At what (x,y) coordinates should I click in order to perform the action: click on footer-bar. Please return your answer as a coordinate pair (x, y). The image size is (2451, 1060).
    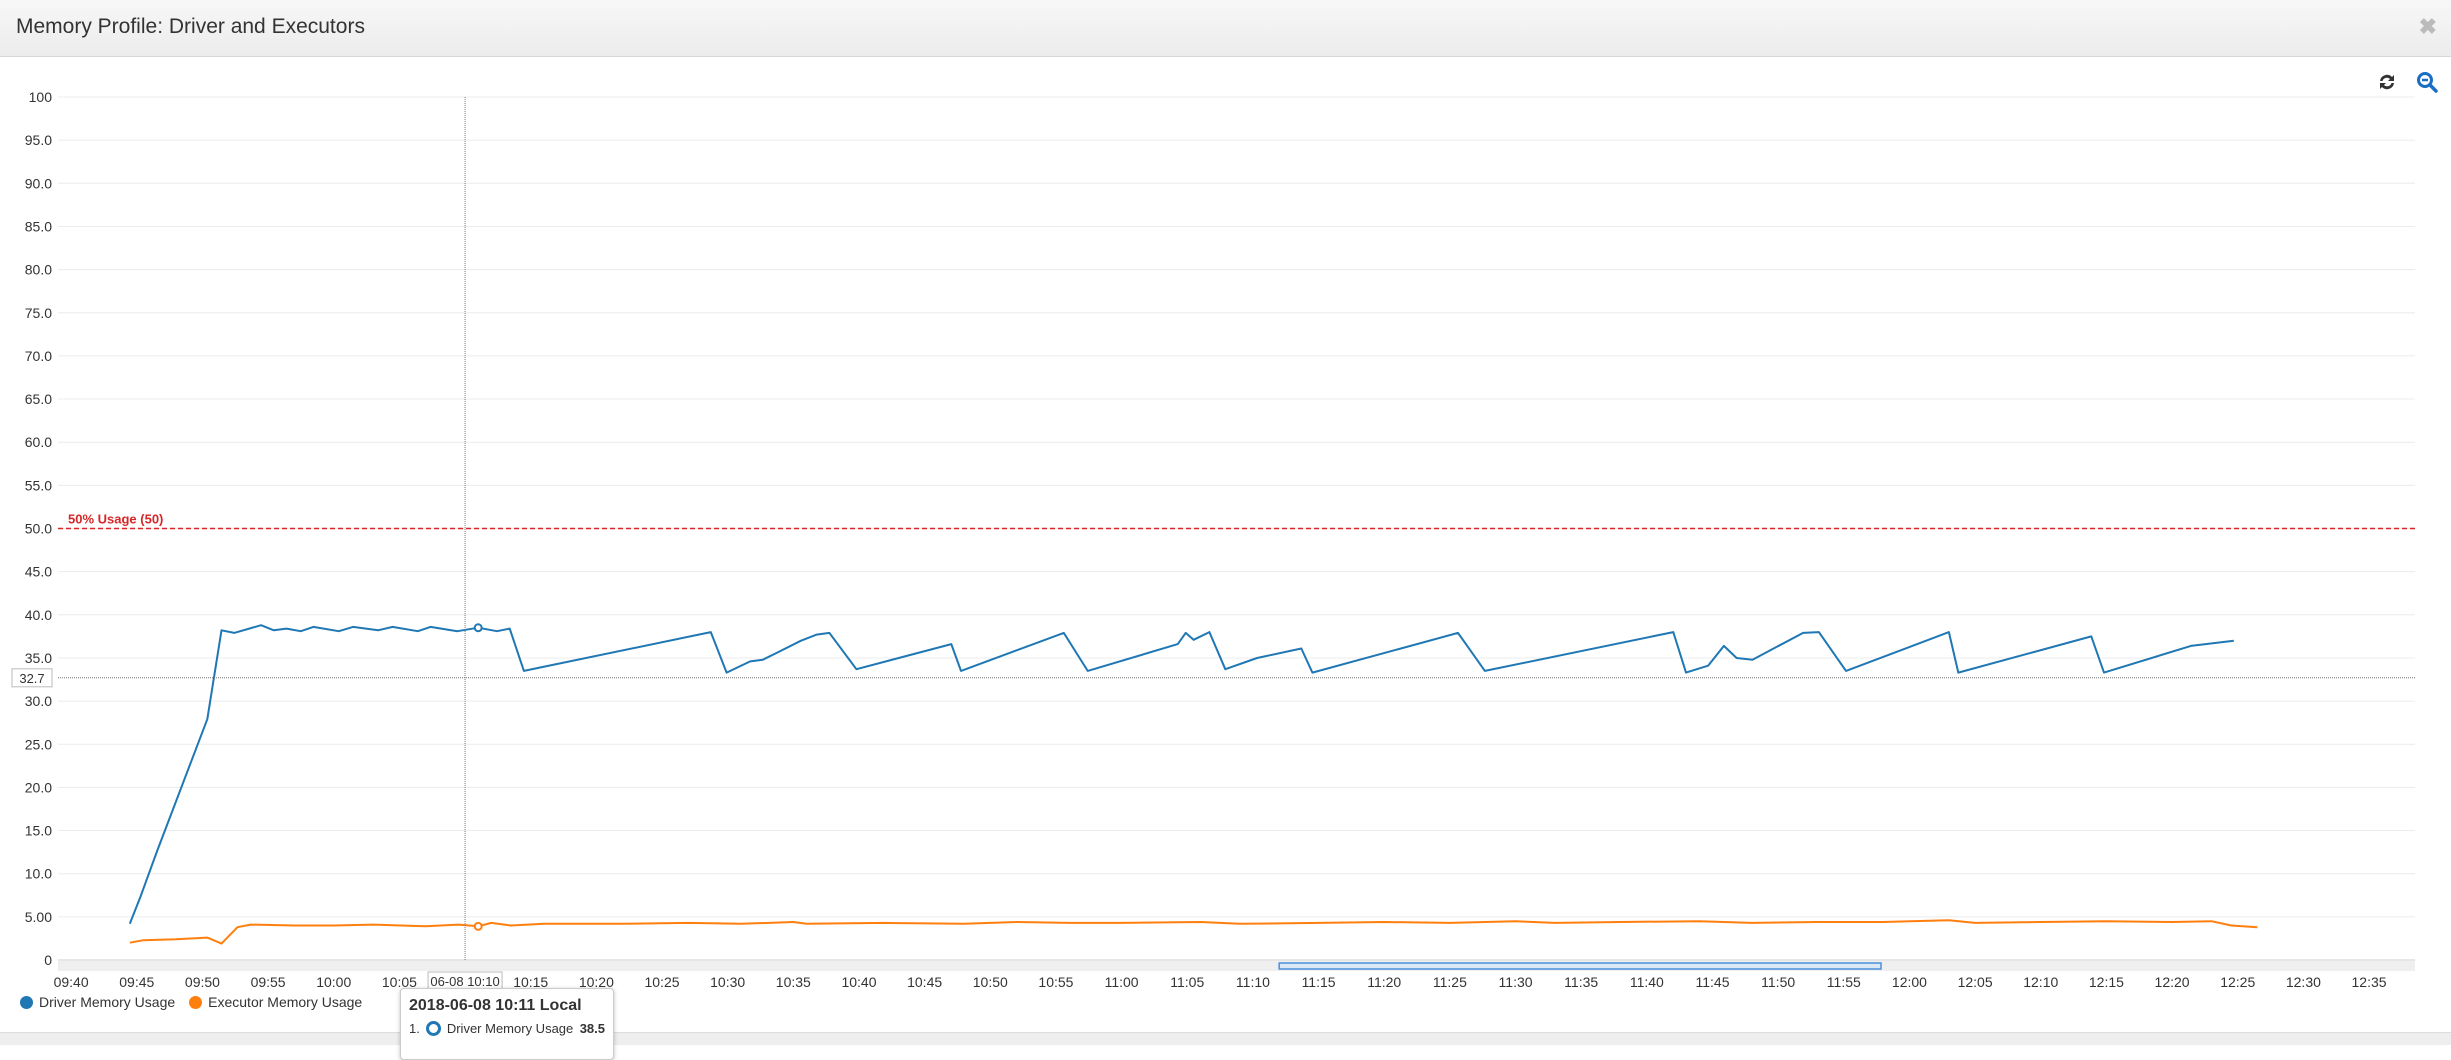
    Looking at the image, I should click on (1225, 1038).